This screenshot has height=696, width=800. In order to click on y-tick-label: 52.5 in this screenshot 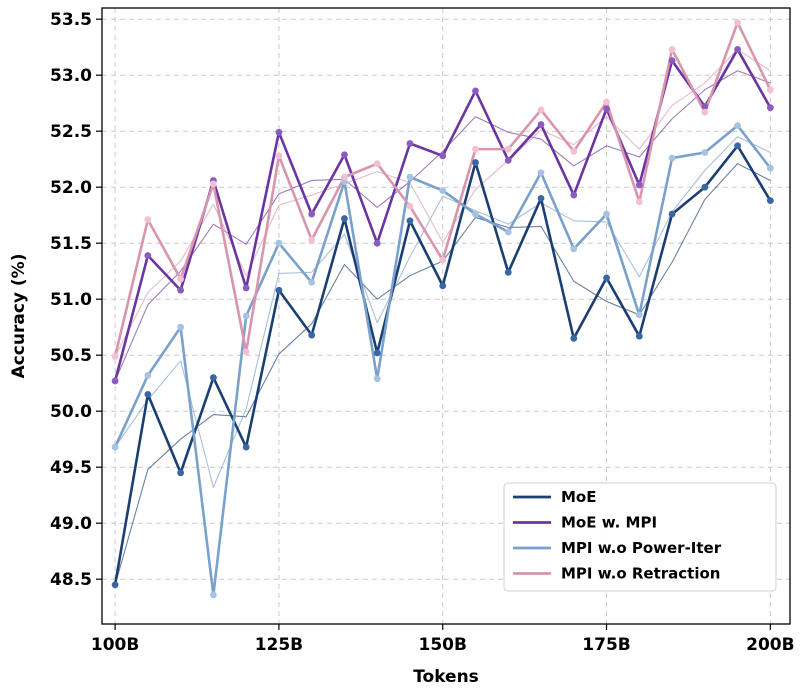, I will do `click(71, 132)`.